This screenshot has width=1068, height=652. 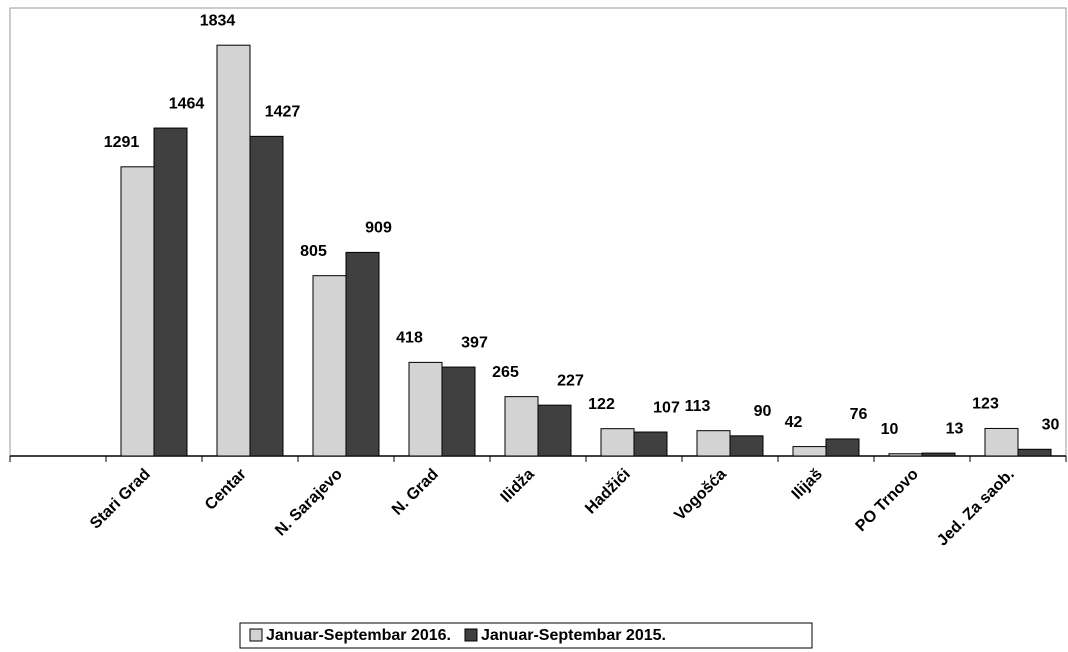 What do you see at coordinates (666, 407) in the screenshot?
I see `data-label: 107` at bounding box center [666, 407].